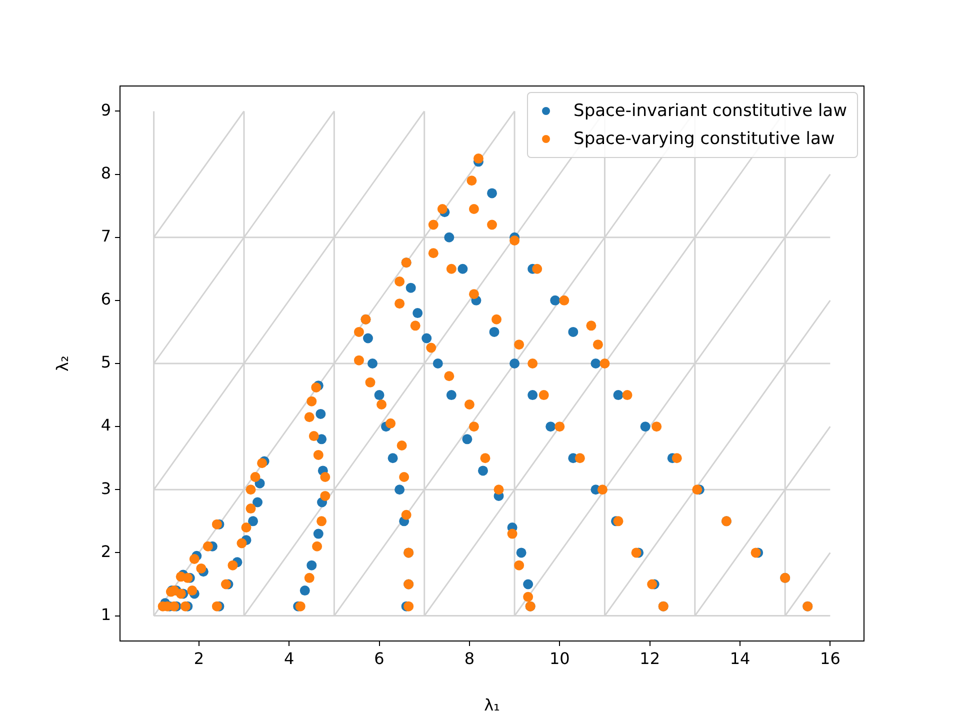 The width and height of the screenshot is (960, 720). Describe the element at coordinates (105, 172) in the screenshot. I see `y-tick-label: 8` at that location.